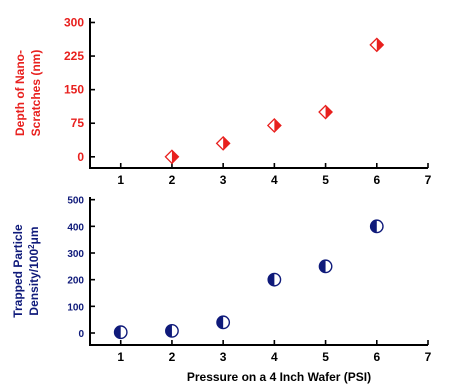 This screenshot has width=455, height=386. What do you see at coordinates (74, 56) in the screenshot?
I see `top-y-tick-label: 225` at bounding box center [74, 56].